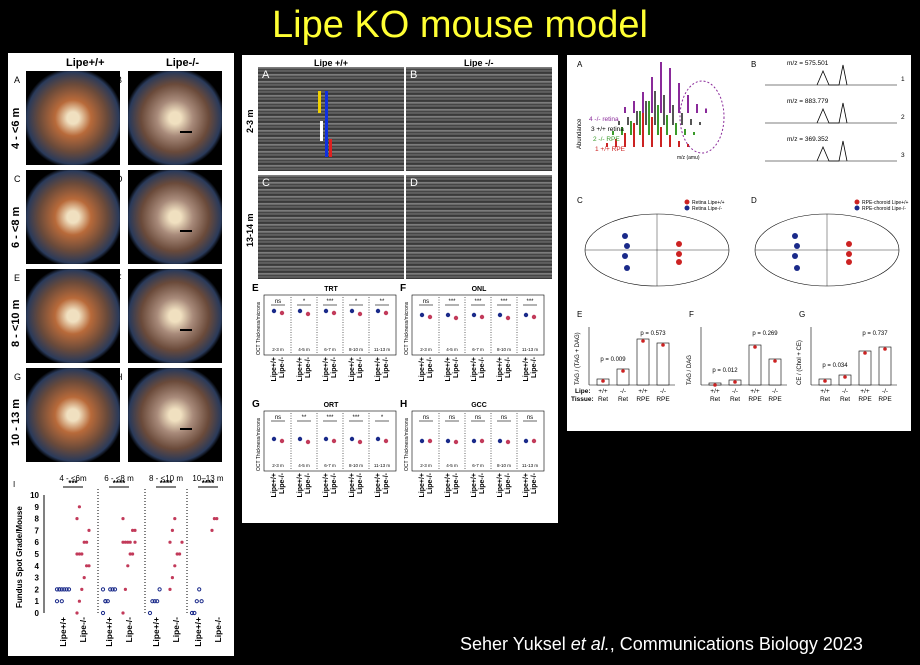 The height and width of the screenshot is (665, 920). Describe the element at coordinates (754, 200) in the screenshot. I see `panel-letter-d: D` at that location.